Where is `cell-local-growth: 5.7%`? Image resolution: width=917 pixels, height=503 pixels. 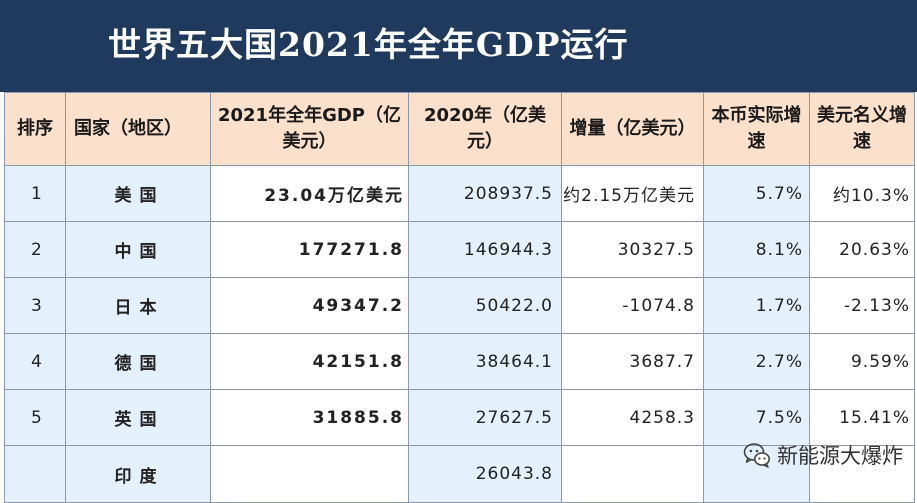 cell-local-growth: 5.7% is located at coordinates (756, 193).